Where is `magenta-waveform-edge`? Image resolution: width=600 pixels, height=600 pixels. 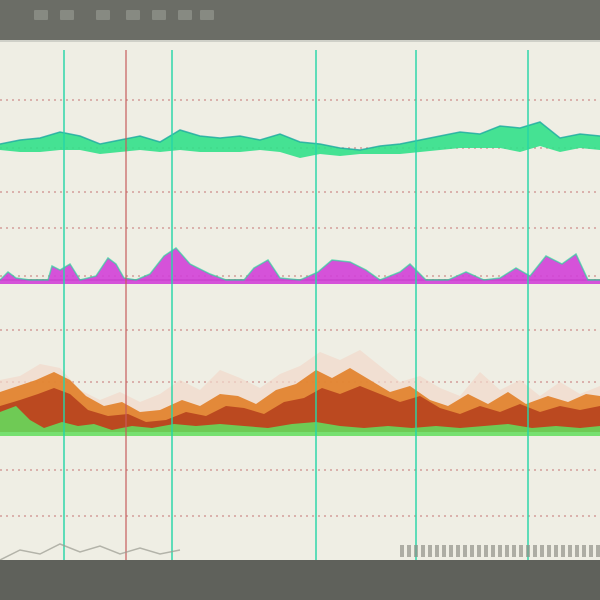 magenta-waveform-edge is located at coordinates (300, 264).